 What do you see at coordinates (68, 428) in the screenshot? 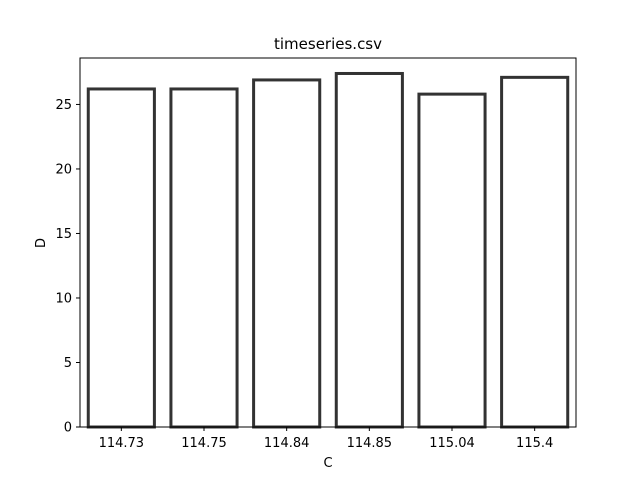
I see `y-tick-label: 0` at bounding box center [68, 428].